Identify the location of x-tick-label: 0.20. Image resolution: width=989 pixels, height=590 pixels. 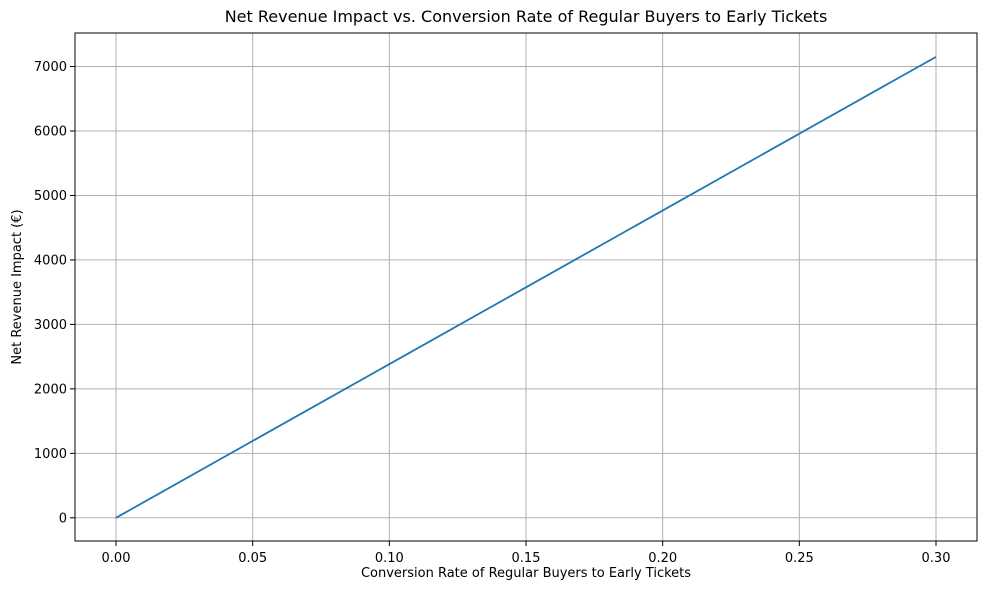
(662, 558).